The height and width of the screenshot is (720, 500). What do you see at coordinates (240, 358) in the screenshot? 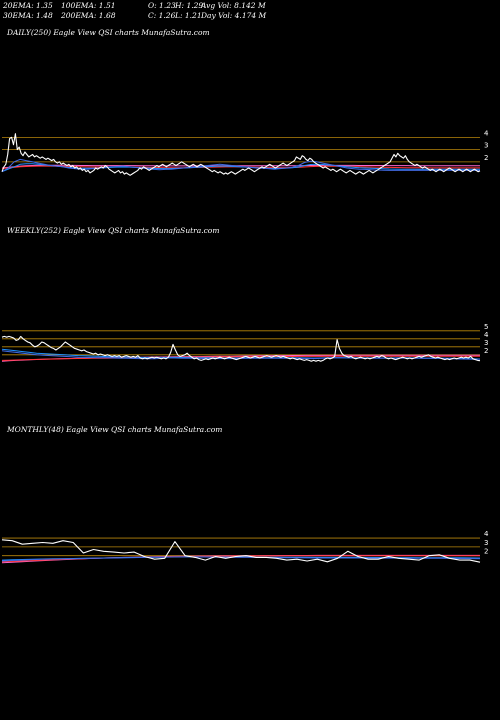
I see `weekly-ema-red-line` at bounding box center [240, 358].